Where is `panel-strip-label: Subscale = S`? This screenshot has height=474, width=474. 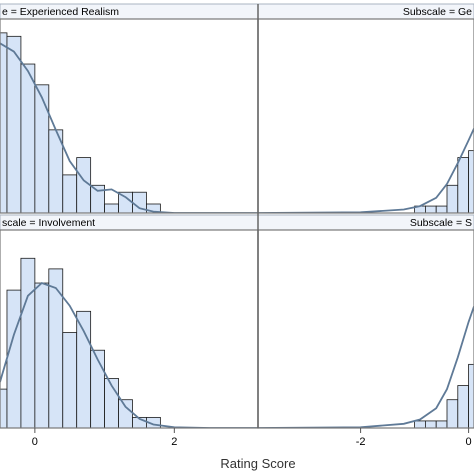
panel-strip-label: Subscale = S is located at coordinates (441, 223).